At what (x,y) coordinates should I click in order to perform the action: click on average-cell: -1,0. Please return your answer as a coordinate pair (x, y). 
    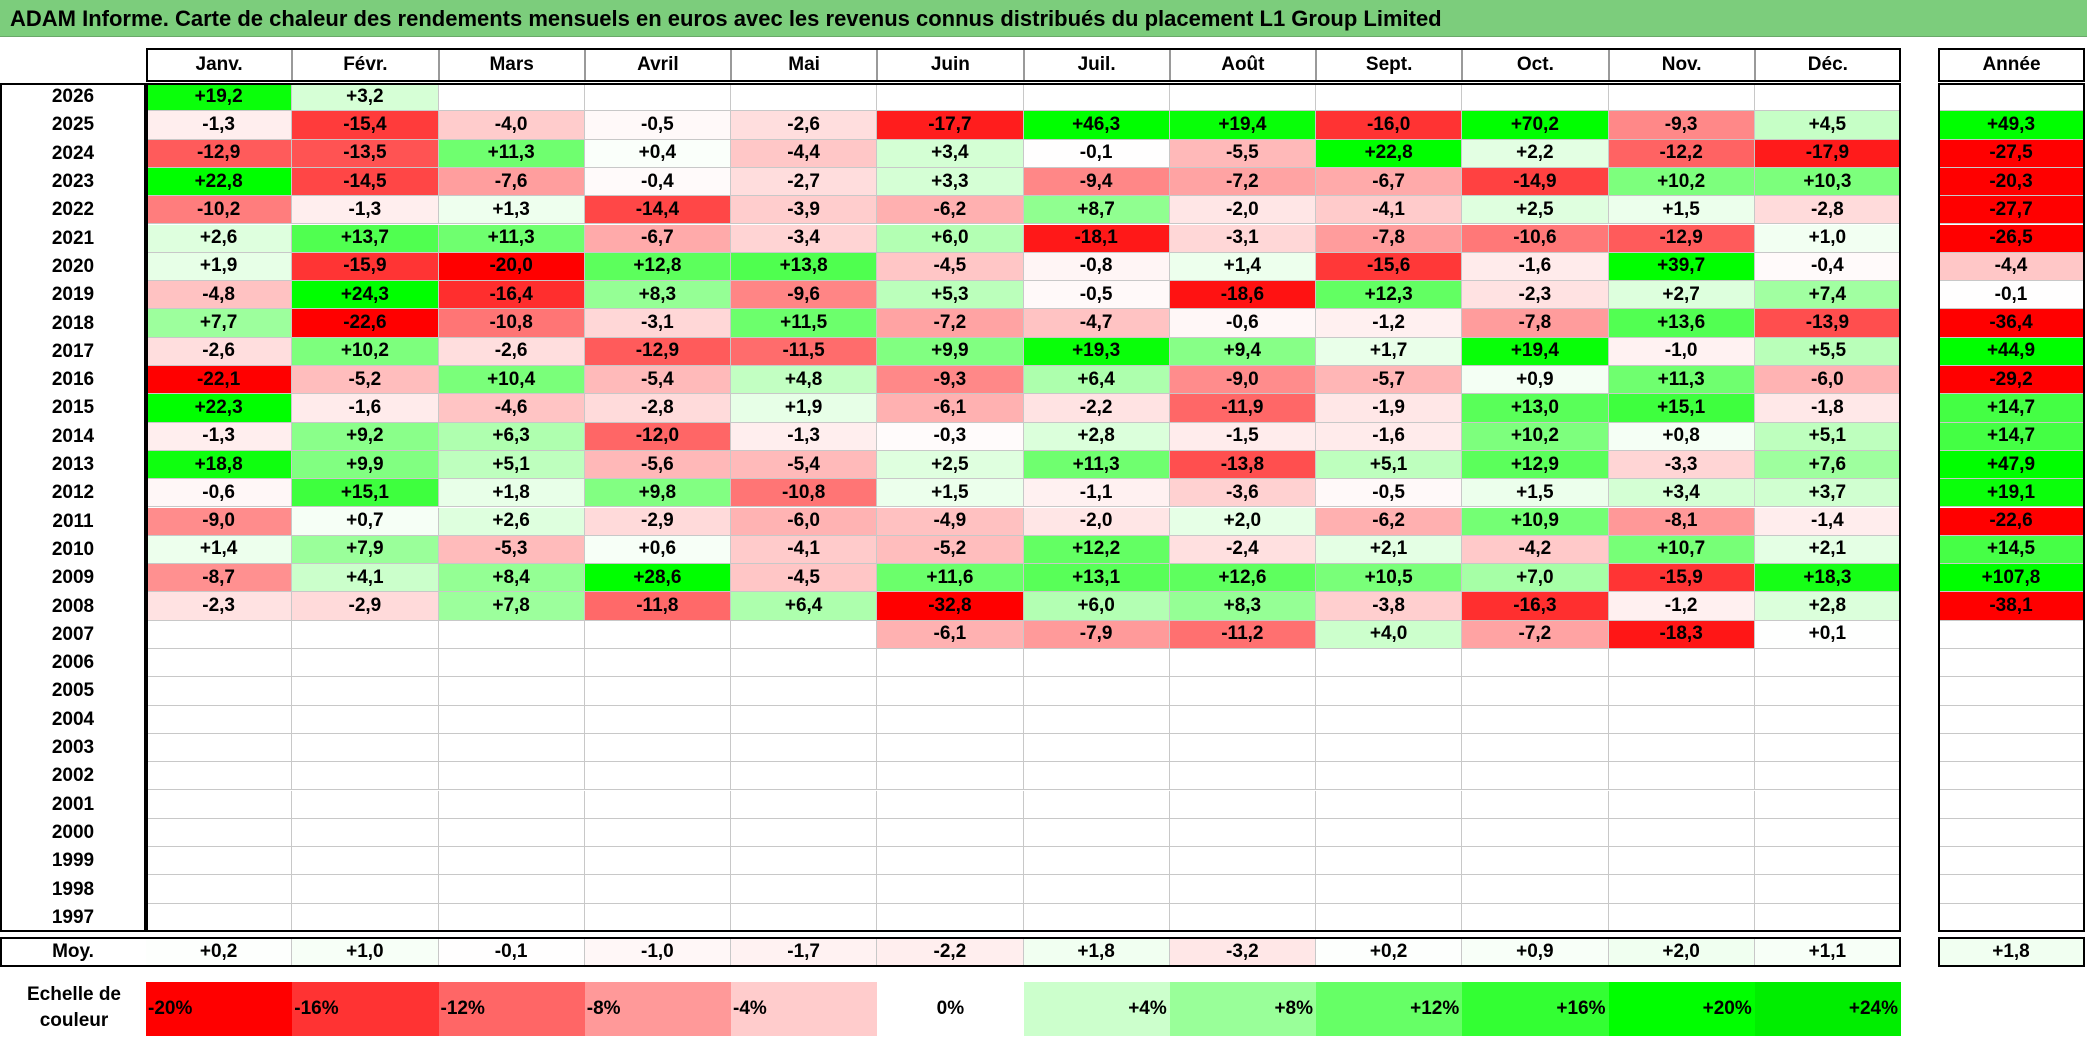
    Looking at the image, I should click on (657, 952).